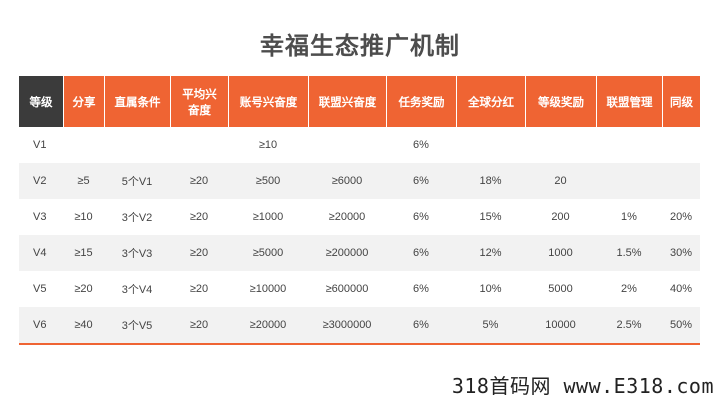  I want to click on table-cell: ≥5, so click(83, 181).